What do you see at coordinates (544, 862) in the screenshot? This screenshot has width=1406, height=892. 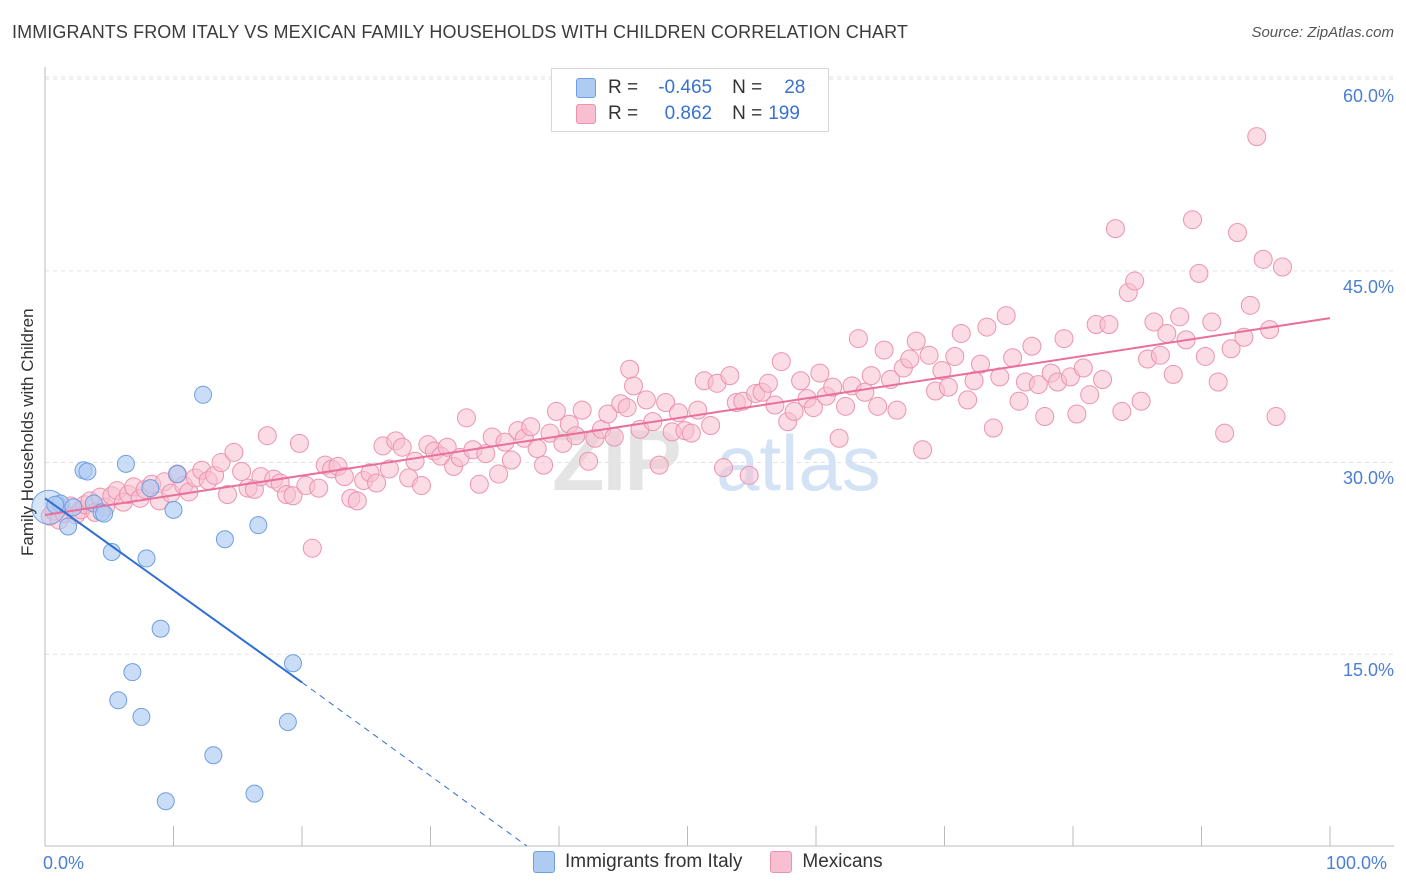 I see `bottom-legend-swatch-italy` at bounding box center [544, 862].